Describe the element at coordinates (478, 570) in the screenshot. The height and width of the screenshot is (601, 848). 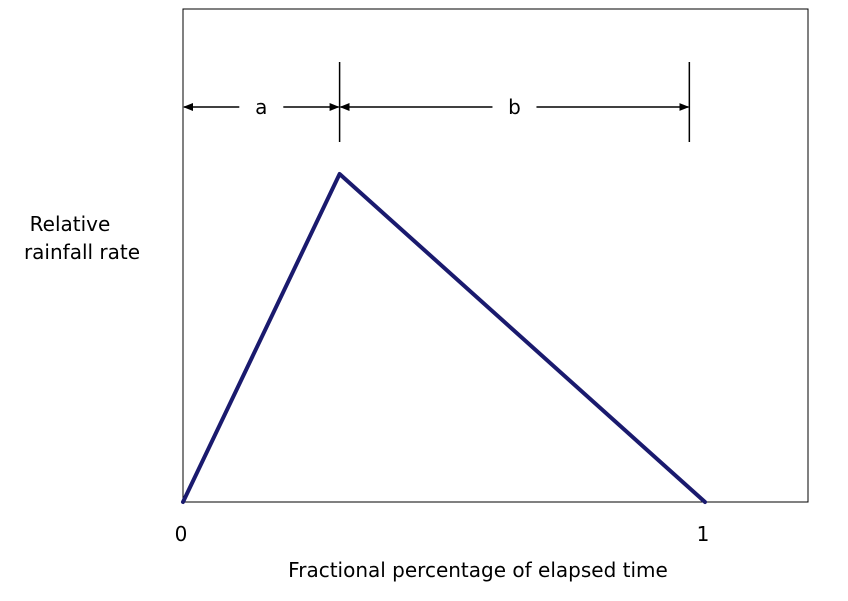
I see `x-axis-label: Fractional percentage of elapsed time` at that location.